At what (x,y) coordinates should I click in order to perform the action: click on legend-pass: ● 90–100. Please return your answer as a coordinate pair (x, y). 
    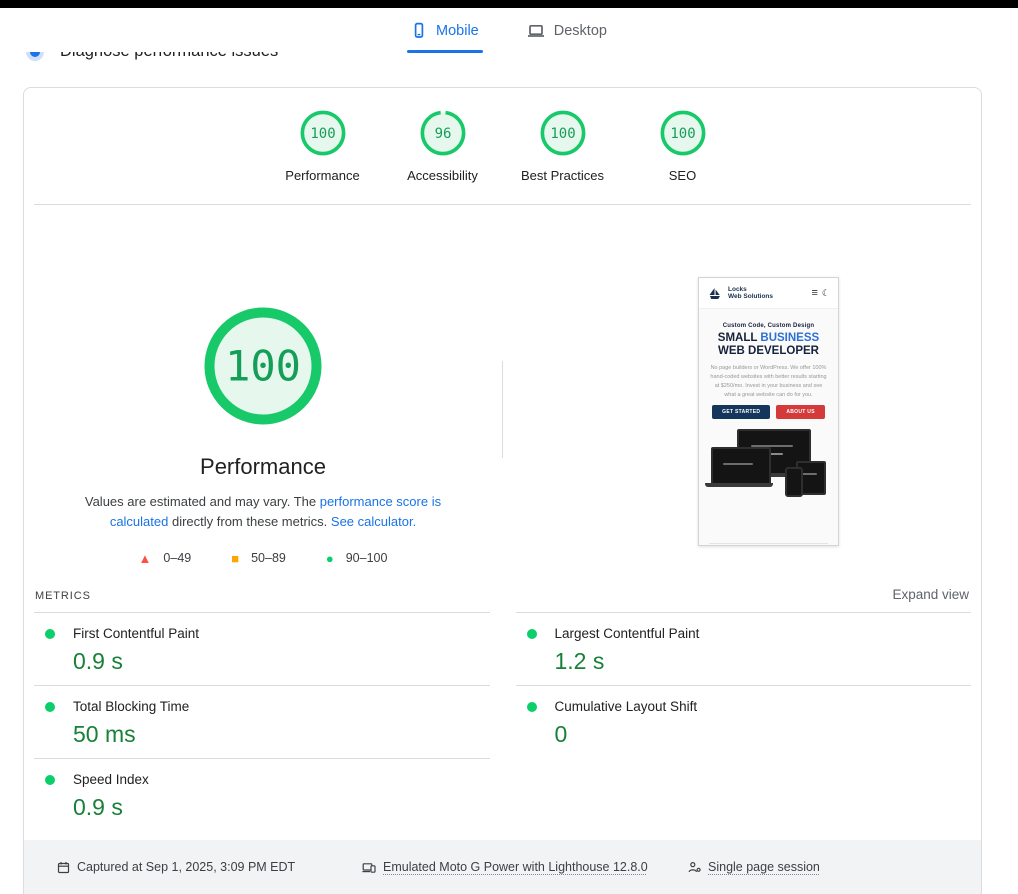
    Looking at the image, I should click on (357, 558).